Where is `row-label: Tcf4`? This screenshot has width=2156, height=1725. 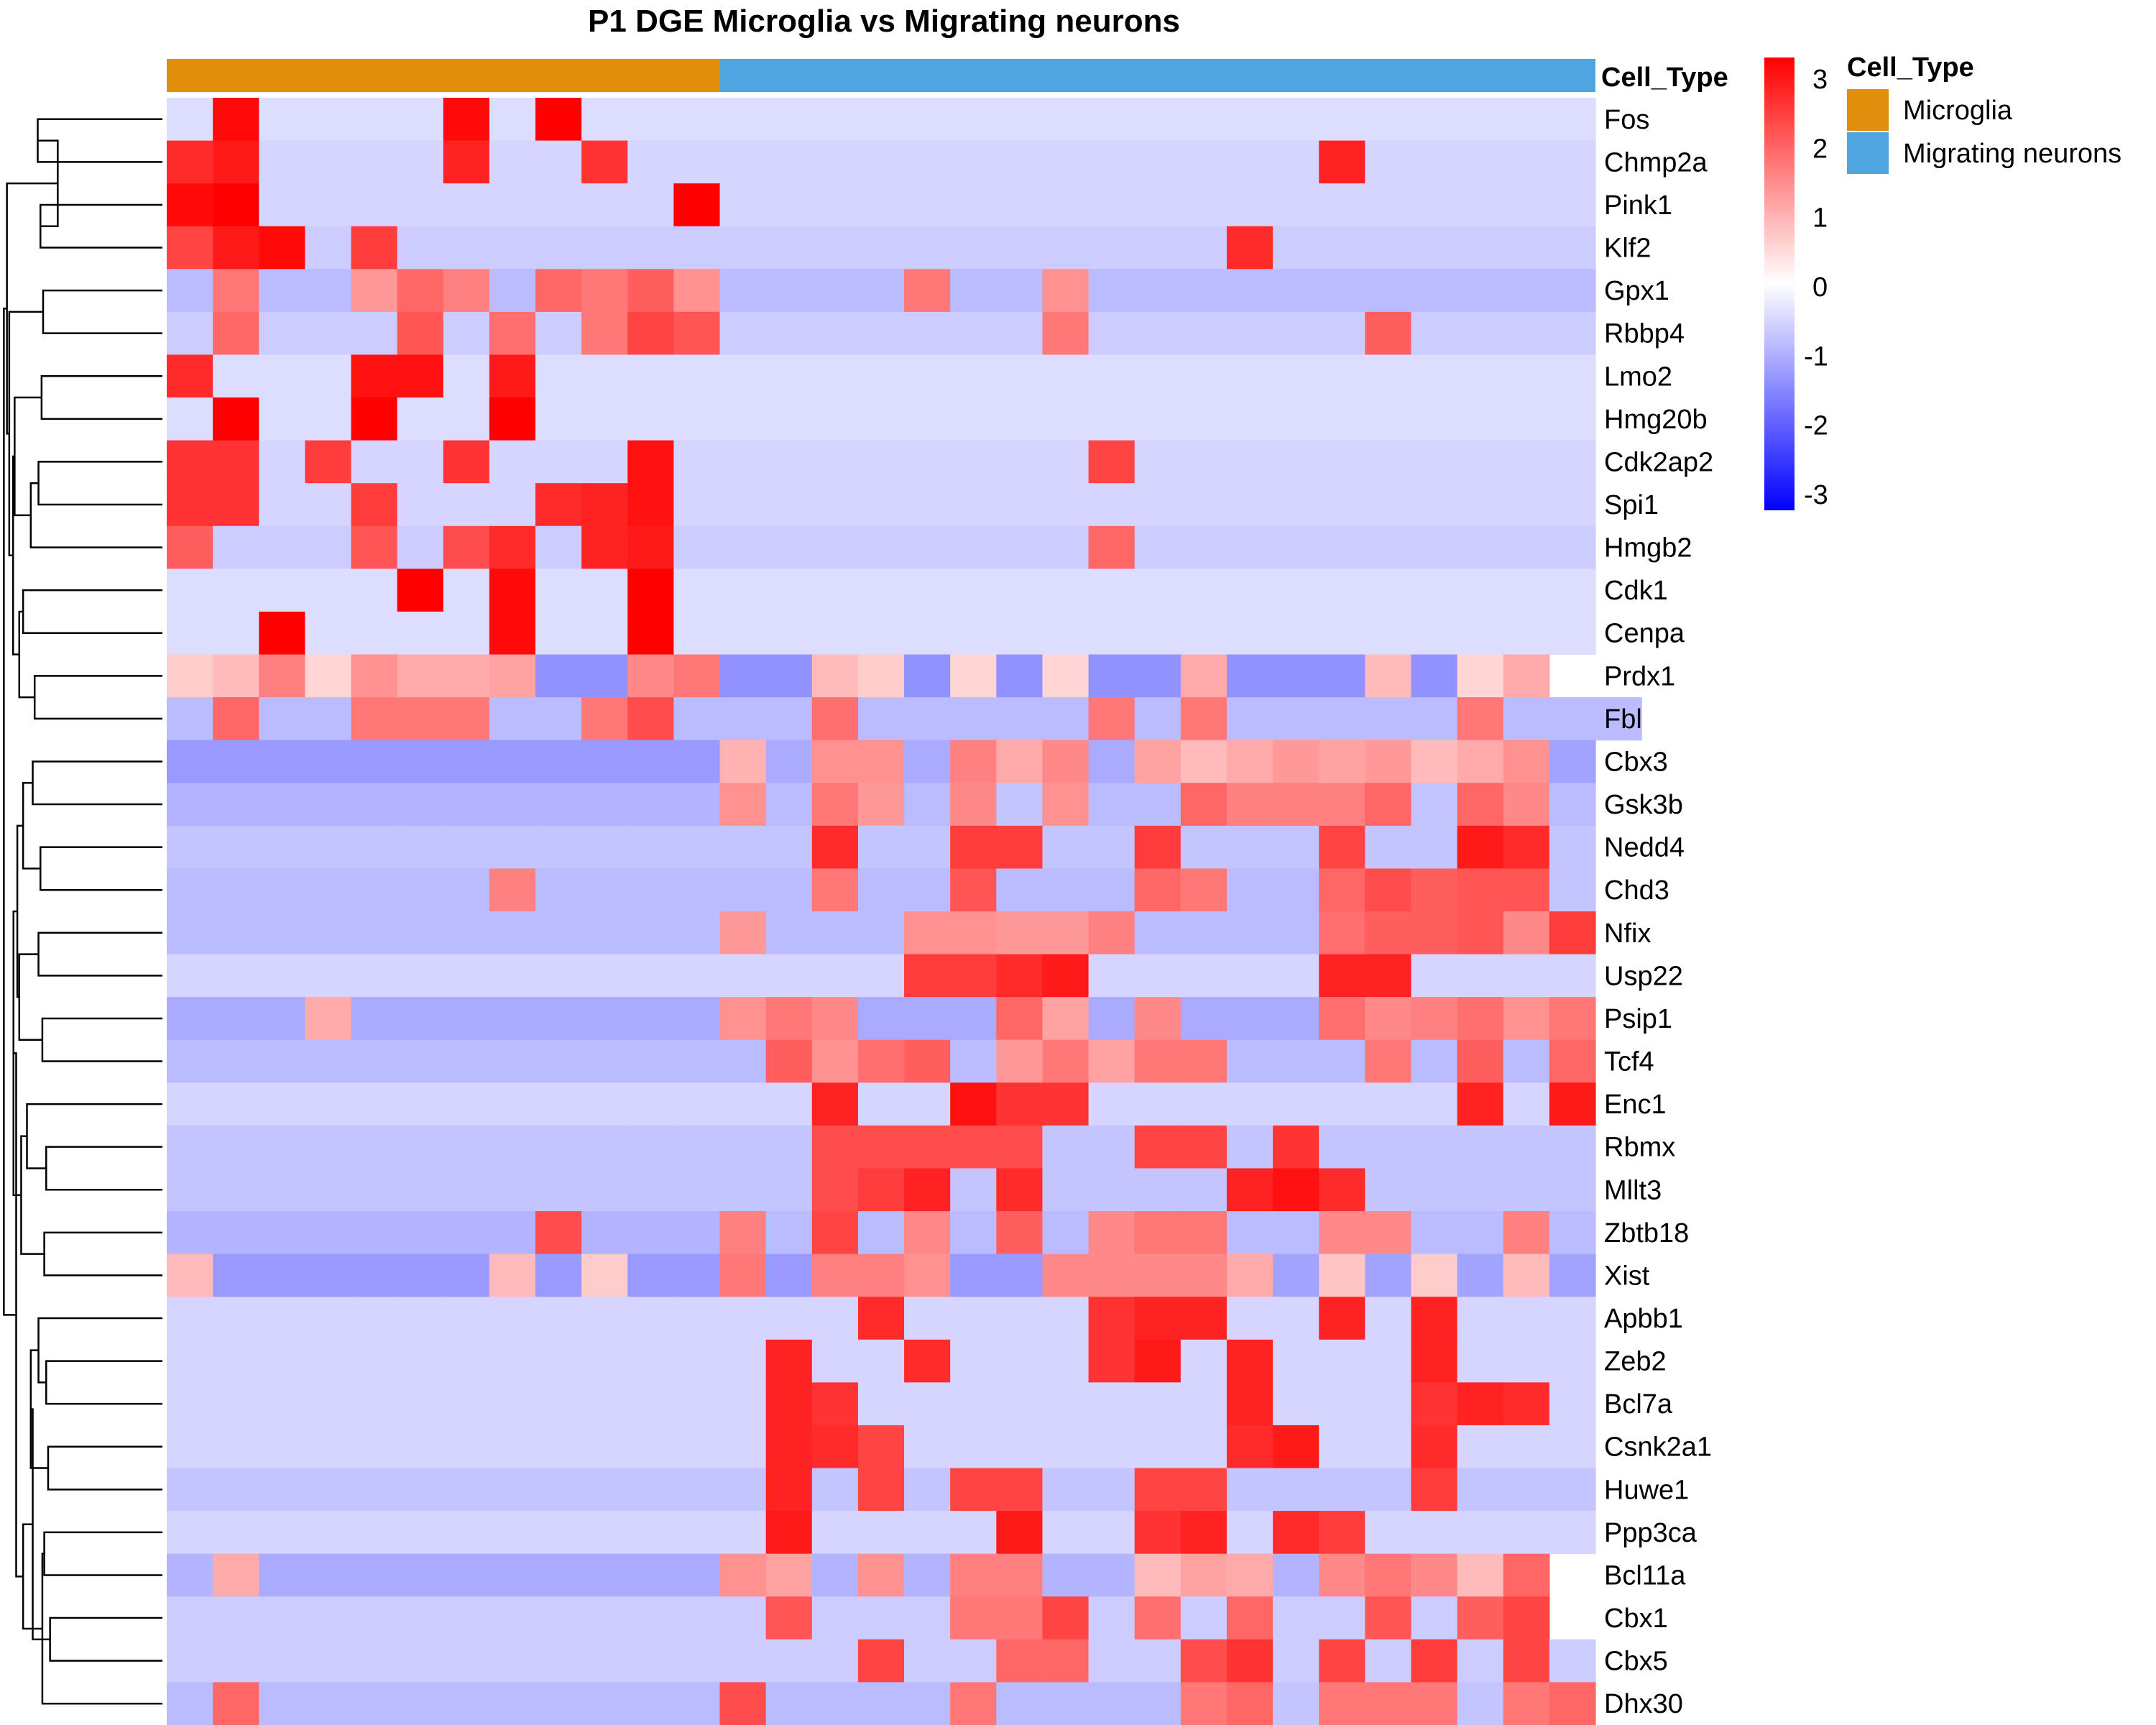
row-label: Tcf4 is located at coordinates (1629, 1062).